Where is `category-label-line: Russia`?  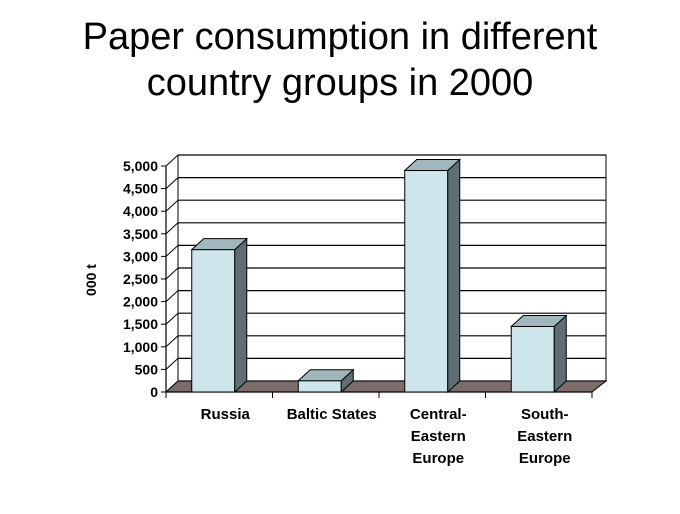
category-label-line: Russia is located at coordinates (226, 414).